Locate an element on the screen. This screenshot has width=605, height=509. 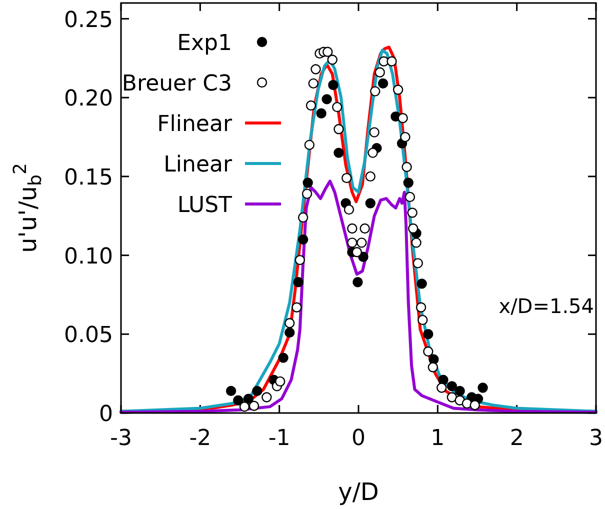
x-tick-label: 2 is located at coordinates (517, 438).